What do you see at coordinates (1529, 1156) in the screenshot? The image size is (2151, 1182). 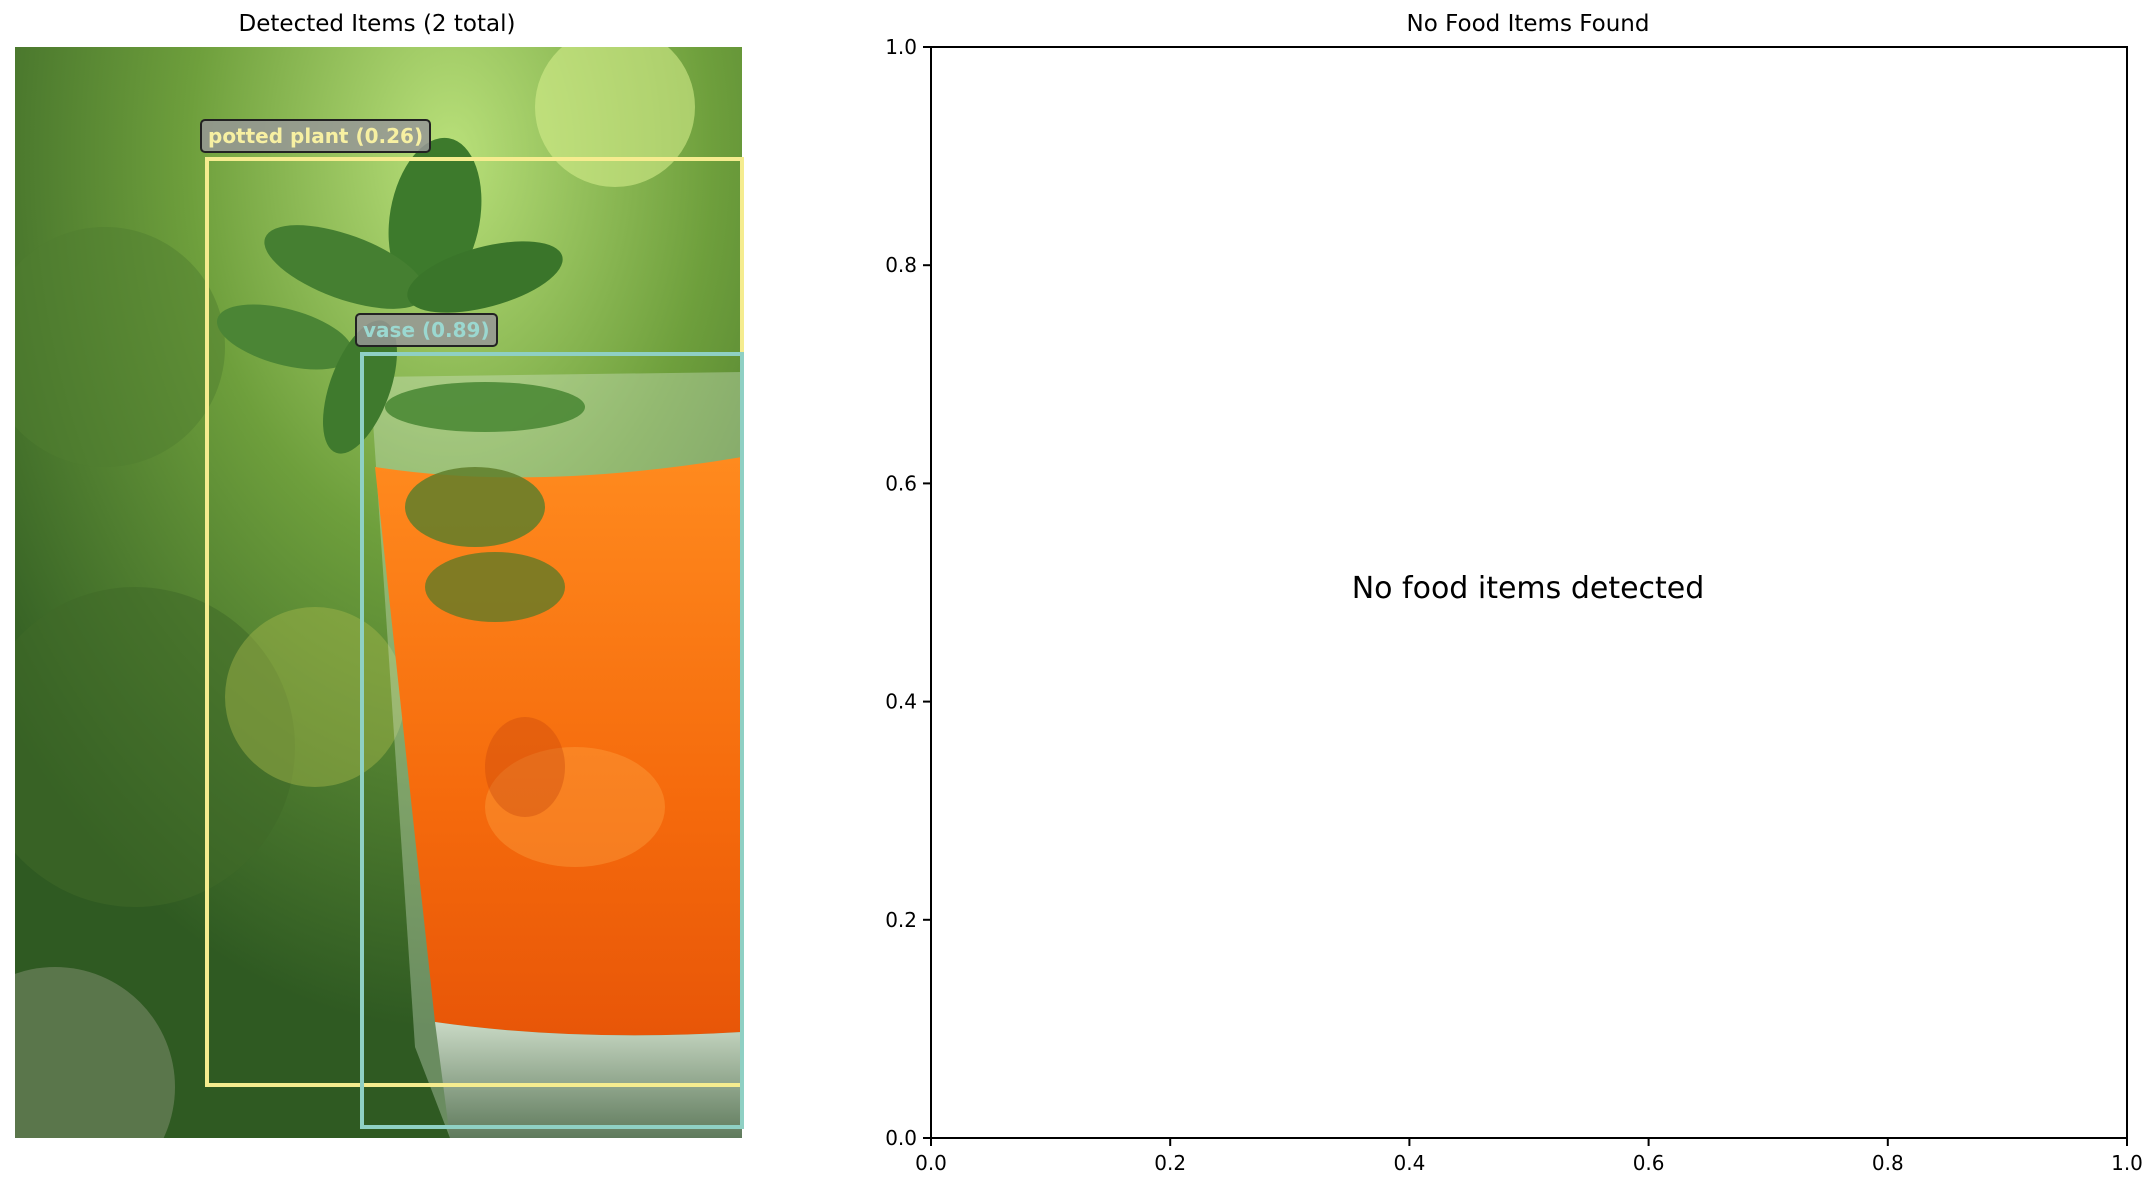 I see `x-axis: 0.0 0.2 0.4 0.6 0.8 1.0` at bounding box center [1529, 1156].